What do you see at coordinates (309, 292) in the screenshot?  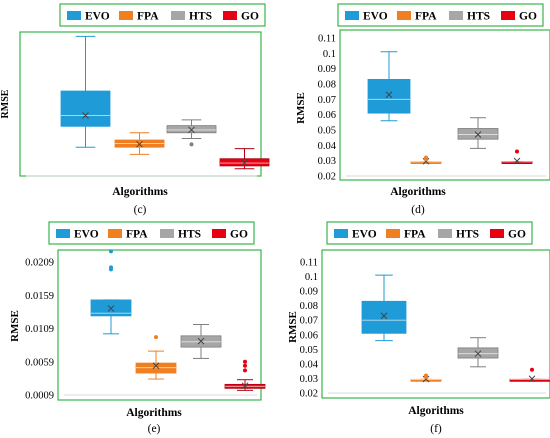 I see `y-tick-label: 0.09` at bounding box center [309, 292].